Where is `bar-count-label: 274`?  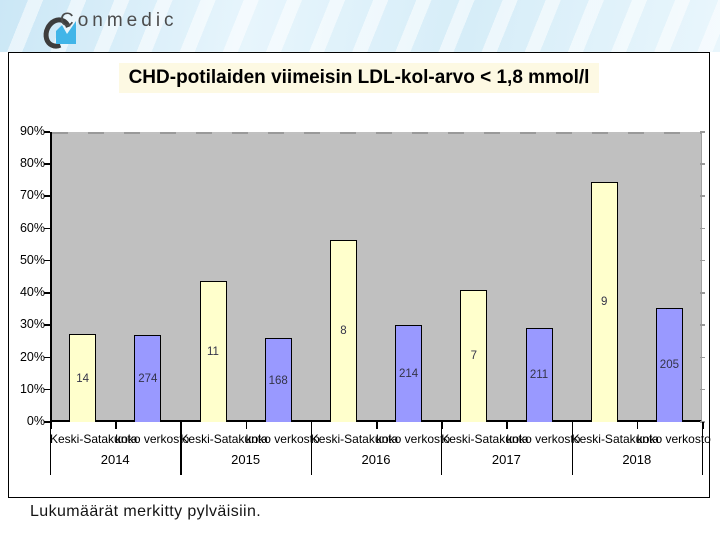
bar-count-label: 274 is located at coordinates (148, 379).